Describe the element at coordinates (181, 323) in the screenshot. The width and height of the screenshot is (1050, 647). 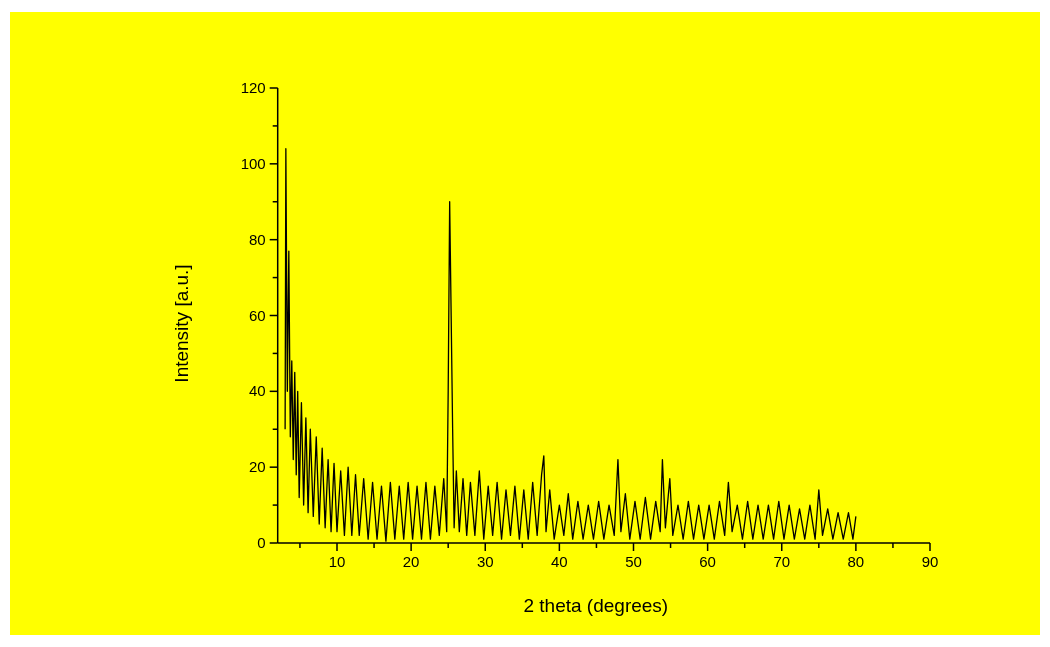
I see `y-axis-title: Intensity [a.u.]` at that location.